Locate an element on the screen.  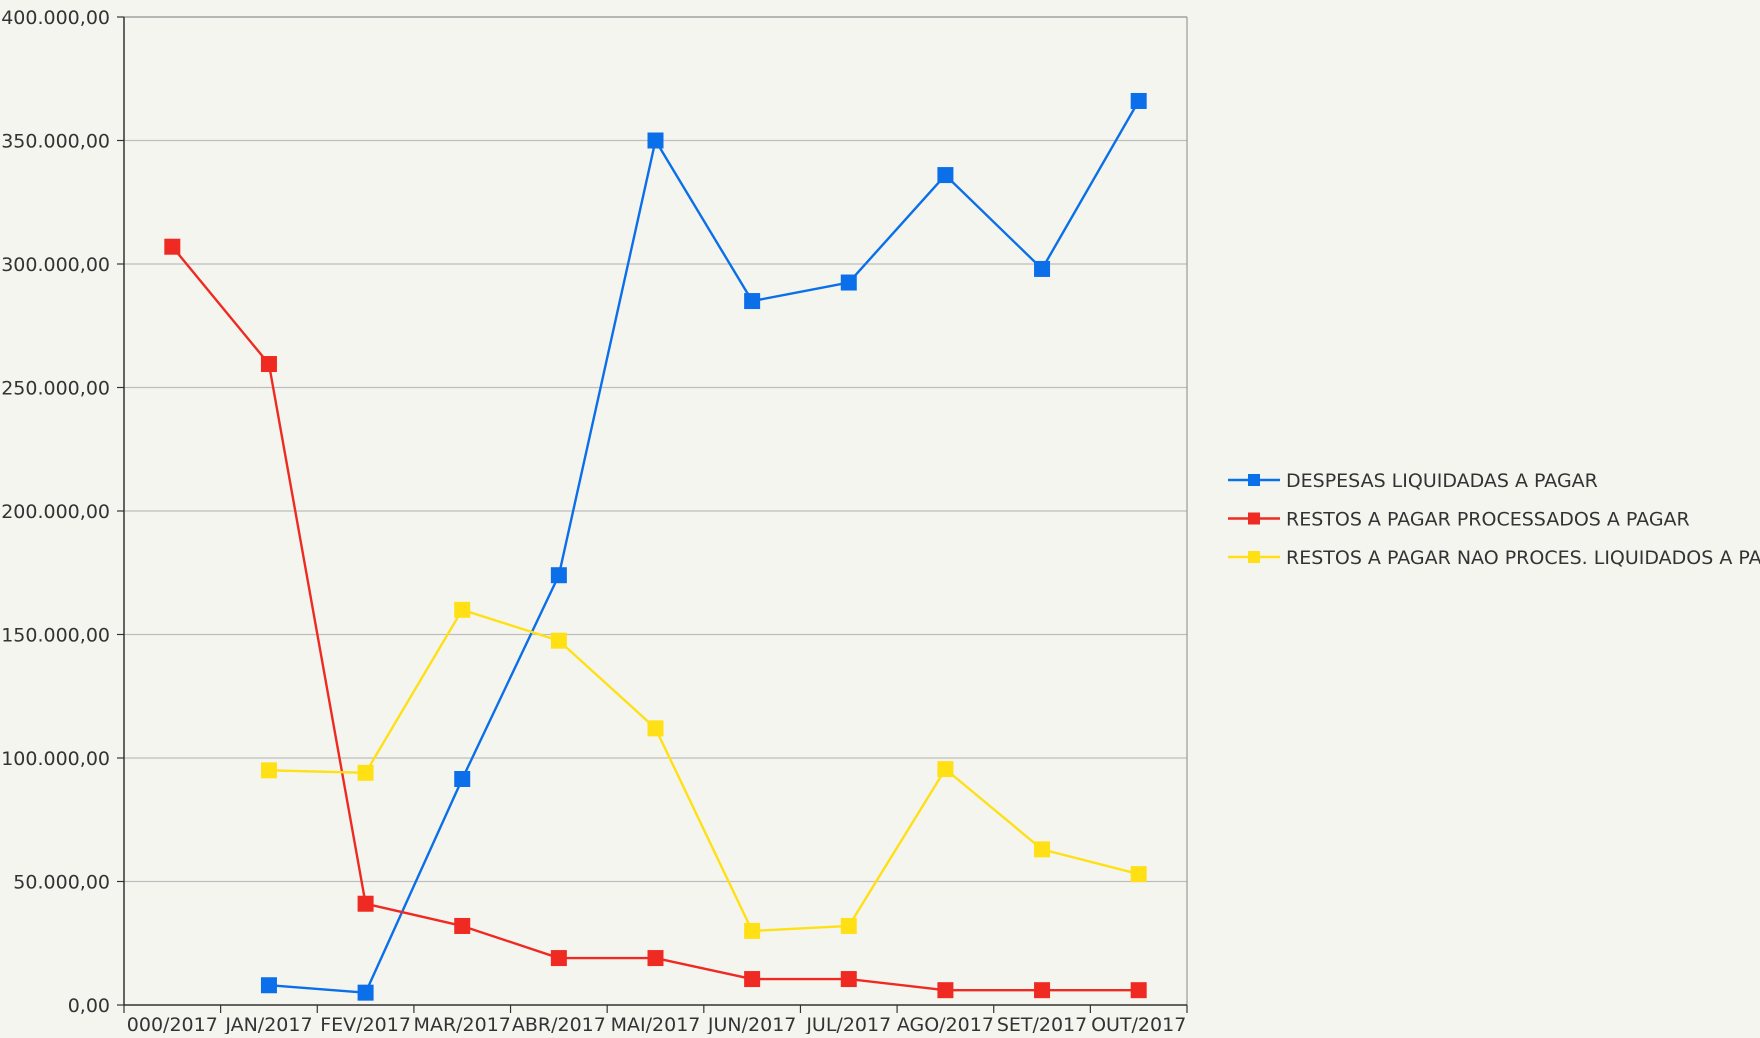
legend-label: RESTOS A PAGAR PROCESSADOS A PAGAR is located at coordinates (1488, 520).